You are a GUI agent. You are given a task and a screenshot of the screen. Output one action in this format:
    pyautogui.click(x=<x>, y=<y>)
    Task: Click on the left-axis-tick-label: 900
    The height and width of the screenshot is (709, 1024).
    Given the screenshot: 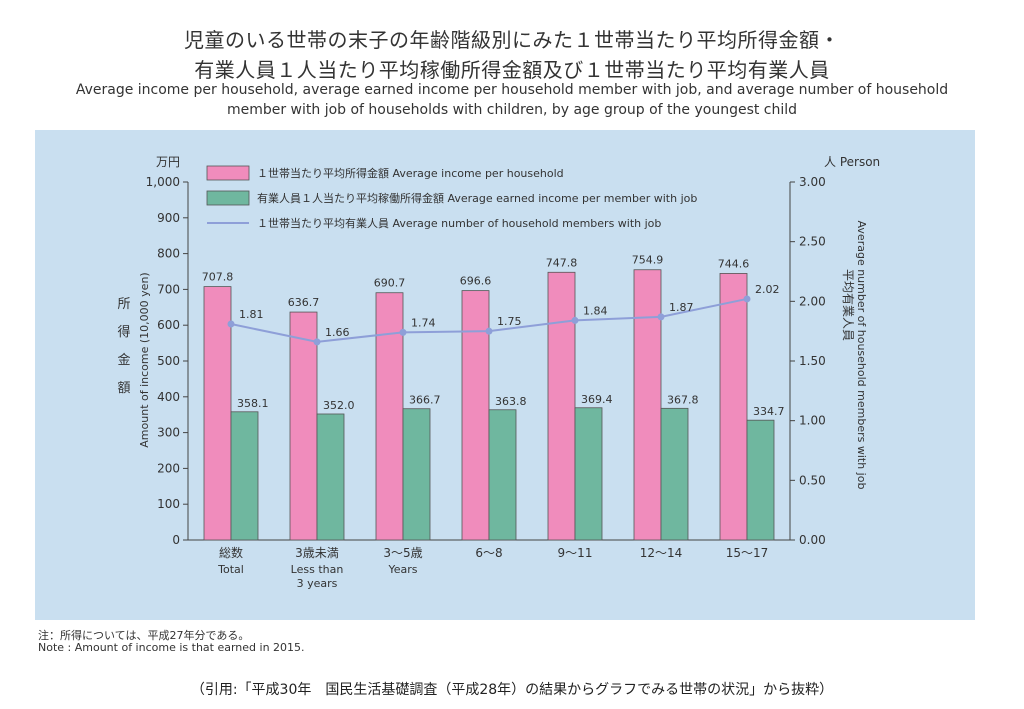 What is the action you would take?
    pyautogui.click(x=168, y=218)
    